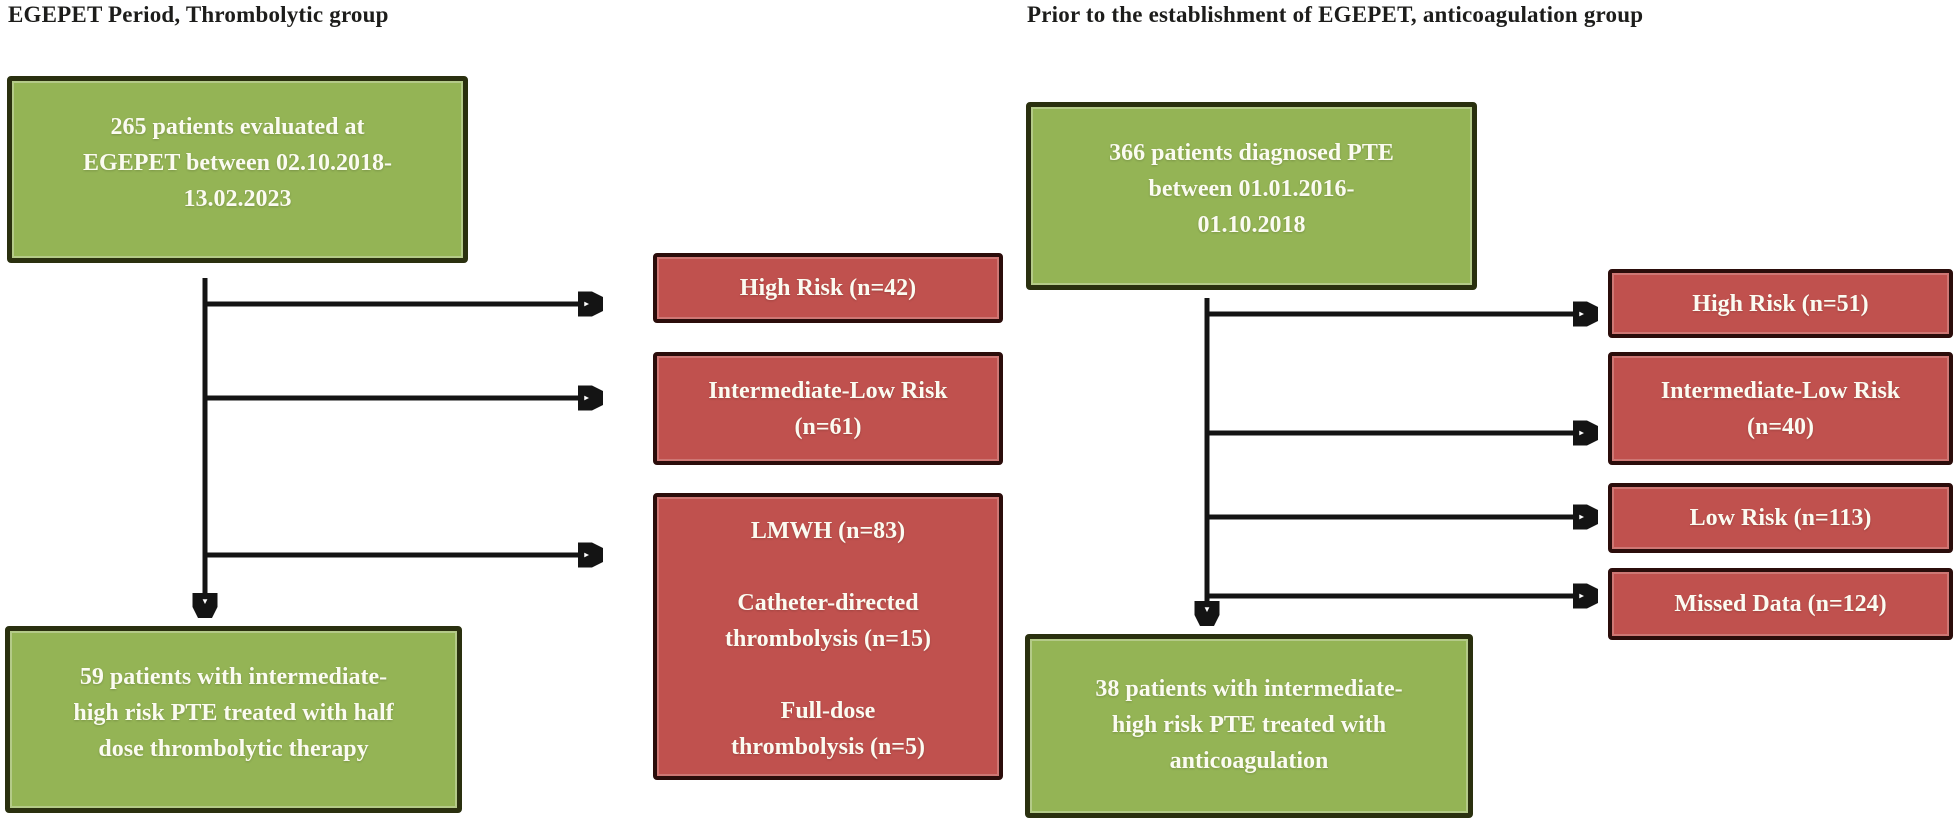 This screenshot has width=1958, height=826. I want to click on left-outcome-intermediate-low-text: Intermediate-Low Risk (n=61), so click(828, 408).